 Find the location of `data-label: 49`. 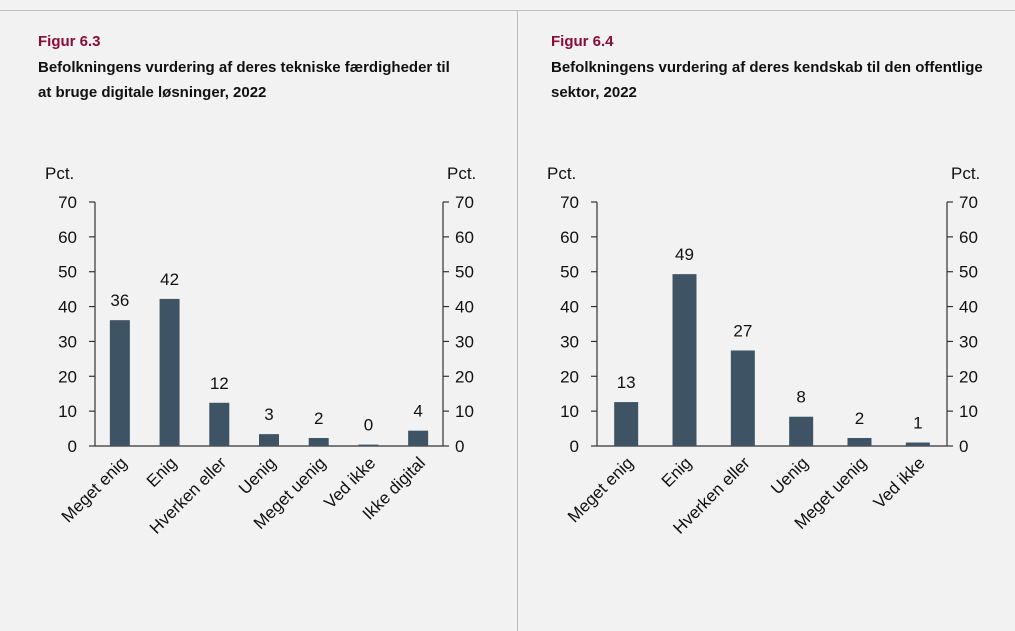

data-label: 49 is located at coordinates (684, 254).